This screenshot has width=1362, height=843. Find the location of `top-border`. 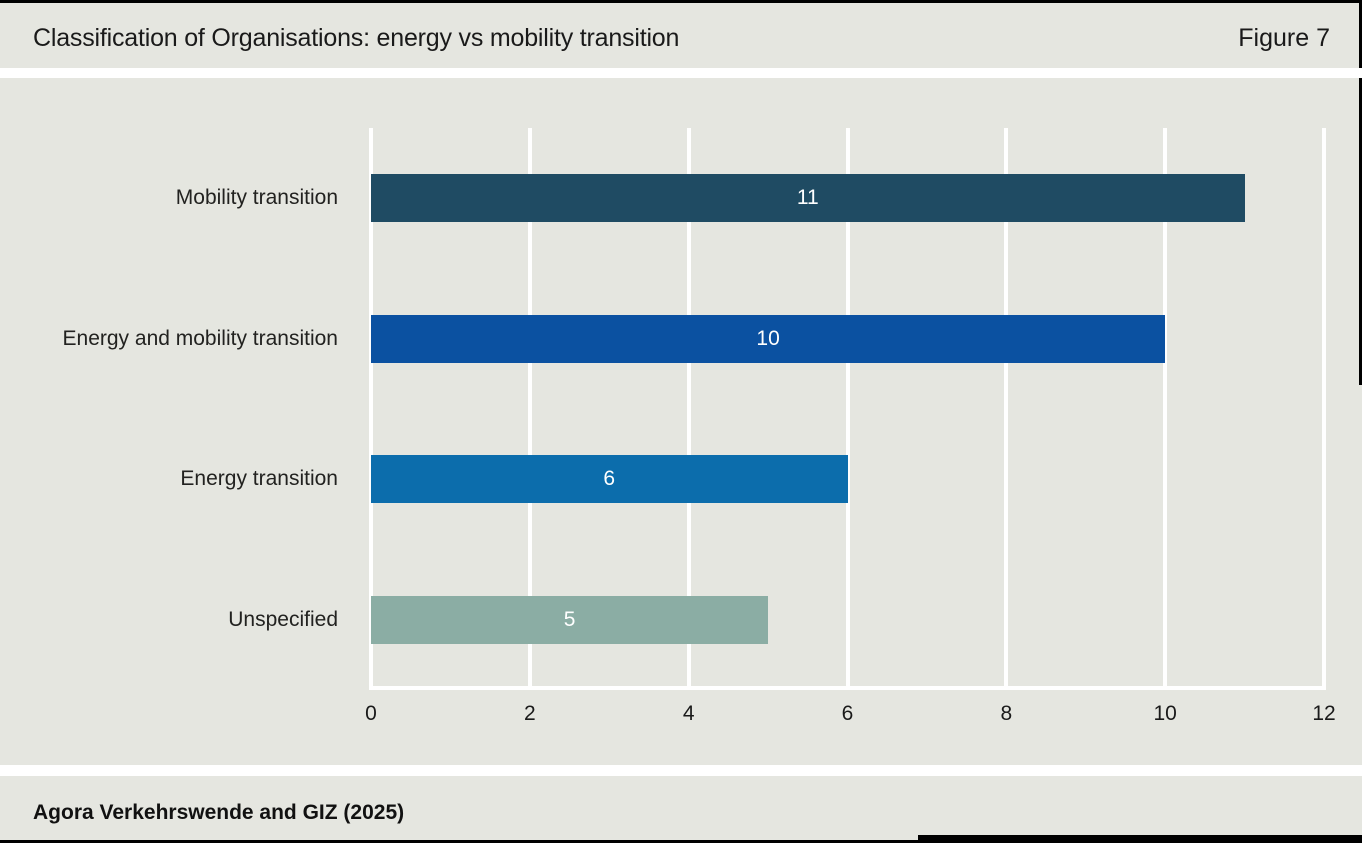

top-border is located at coordinates (681, 1).